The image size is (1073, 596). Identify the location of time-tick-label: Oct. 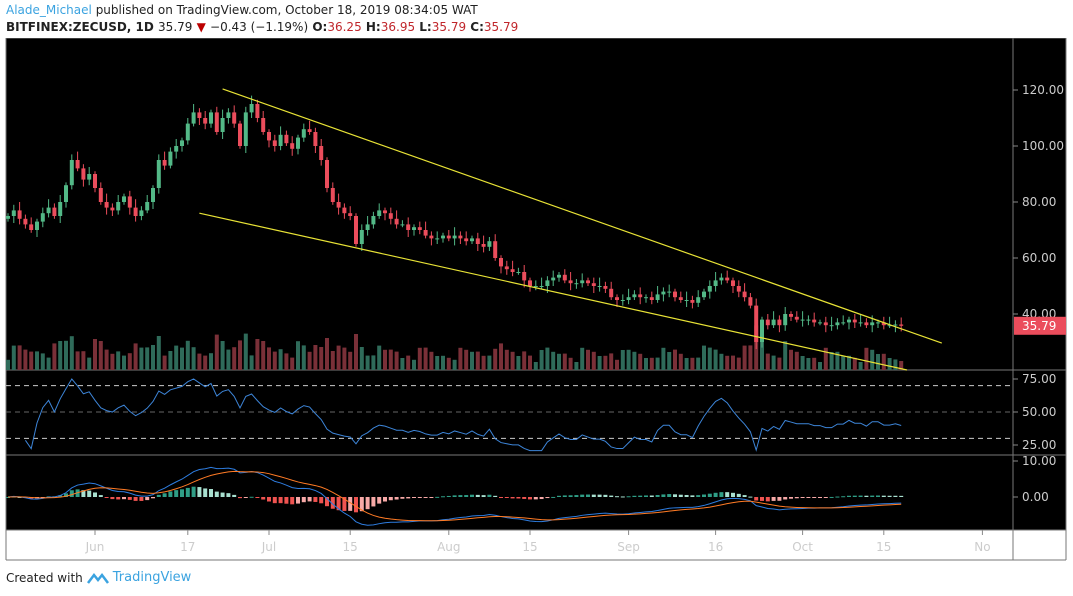
(802, 547).